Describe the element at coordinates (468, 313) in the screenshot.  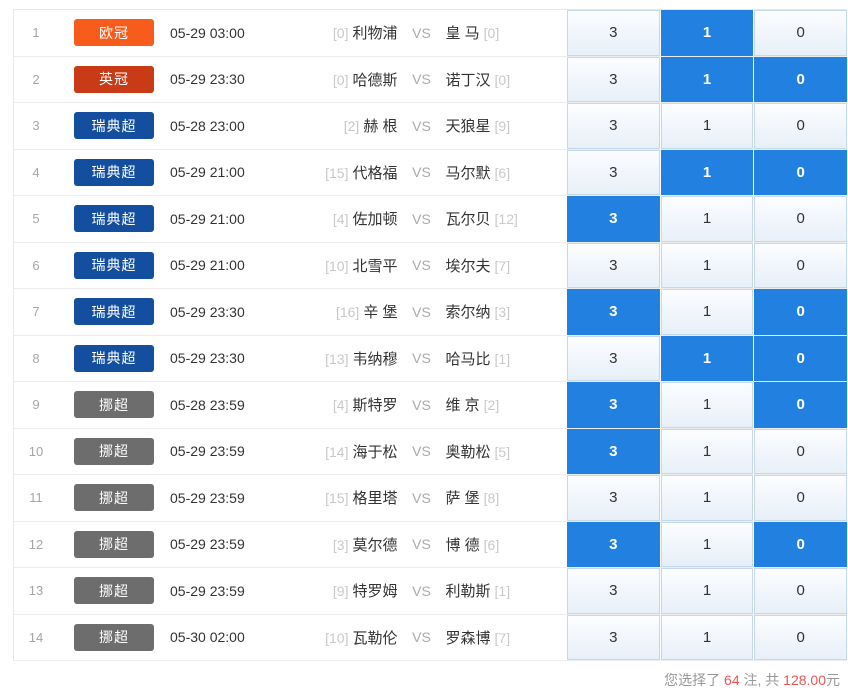
I see `away-team-name: 索尔纳` at that location.